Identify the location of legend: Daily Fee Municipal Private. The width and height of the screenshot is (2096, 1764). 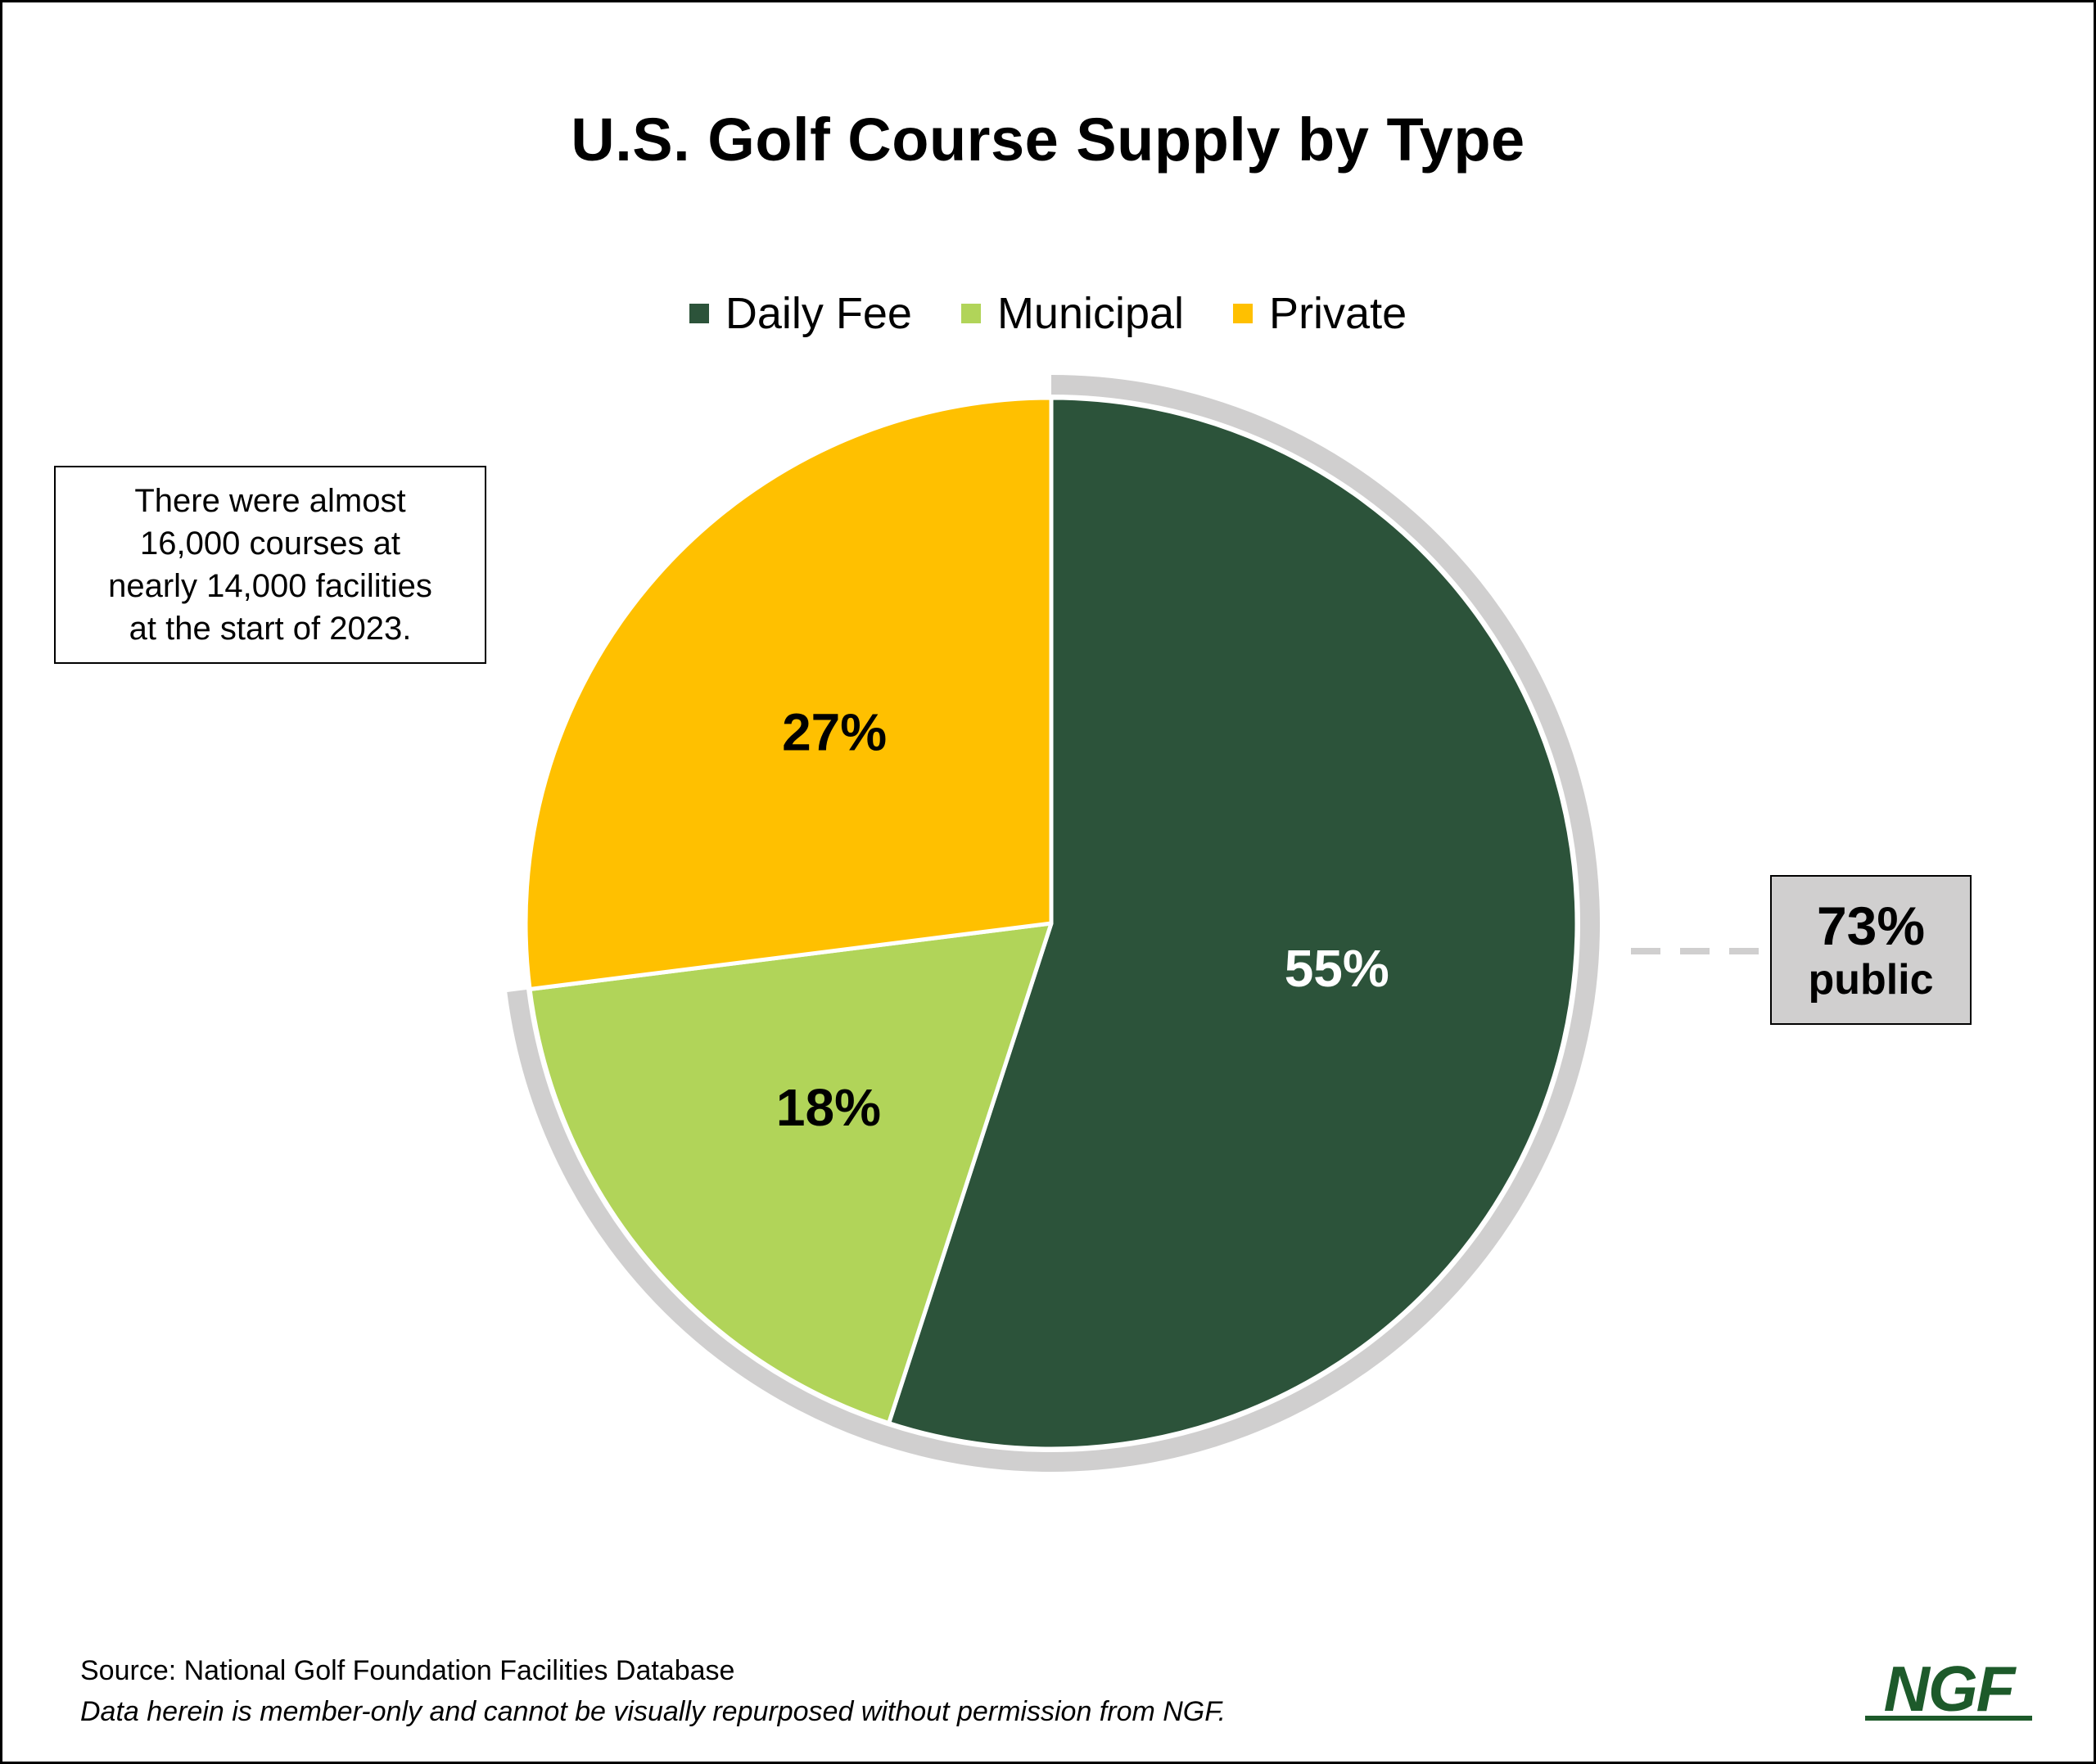
(1048, 313).